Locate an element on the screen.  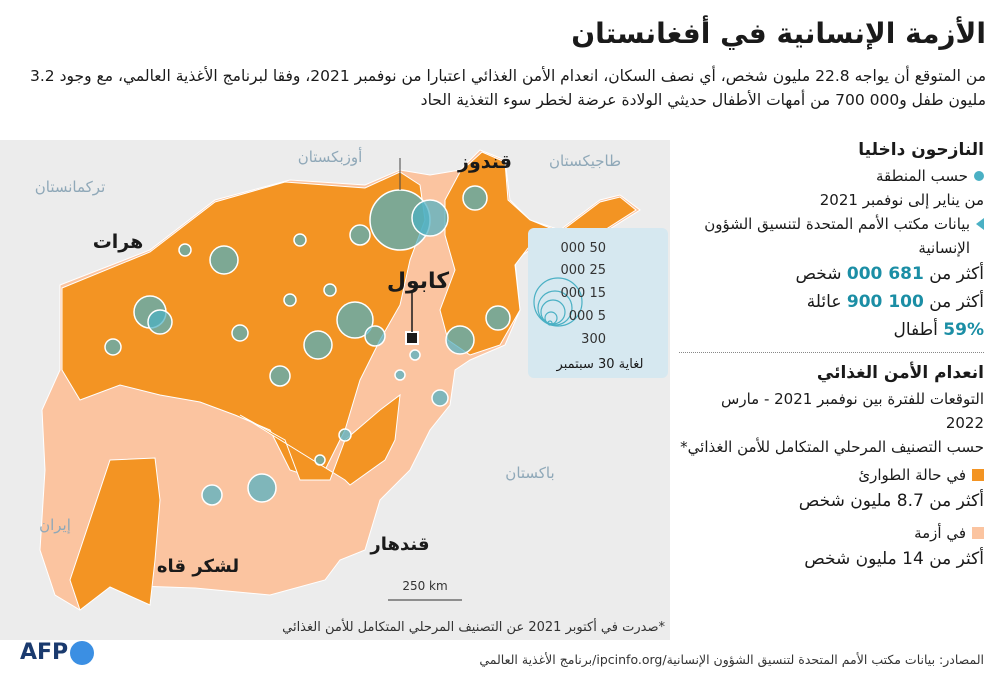
by-region-row: حسب المنطقة is located at coordinates (831, 176).